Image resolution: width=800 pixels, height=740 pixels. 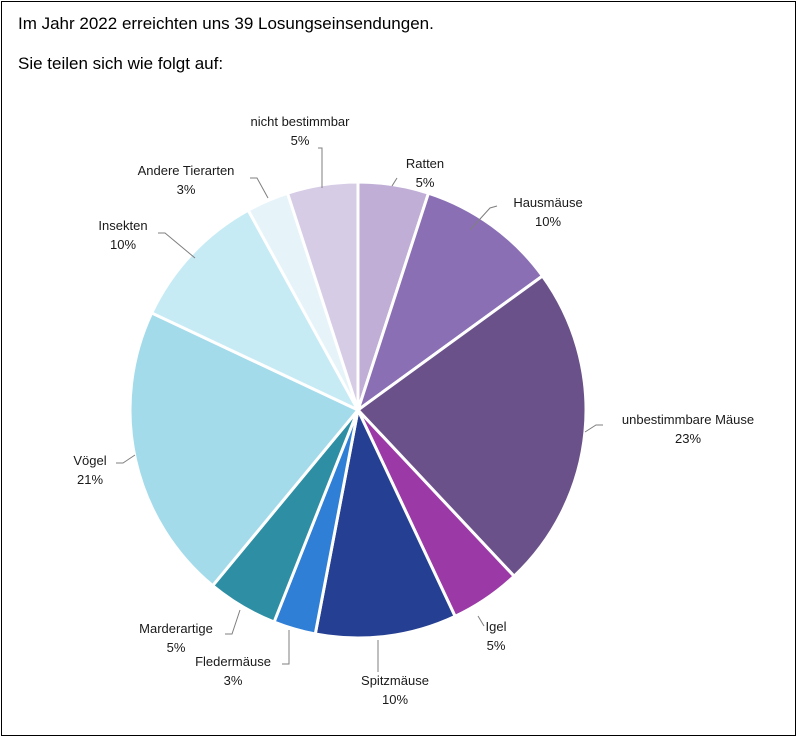 I want to click on slice-label-fledermause: Fledermäuse 3%, so click(x=233, y=671).